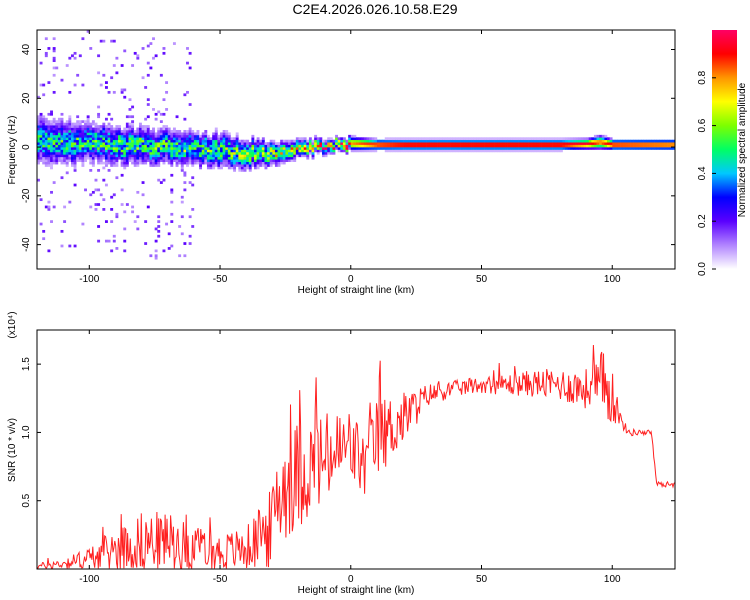 The width and height of the screenshot is (750, 600). Describe the element at coordinates (702, 125) in the screenshot. I see `colorbar-tick-label: 0.6` at that location.